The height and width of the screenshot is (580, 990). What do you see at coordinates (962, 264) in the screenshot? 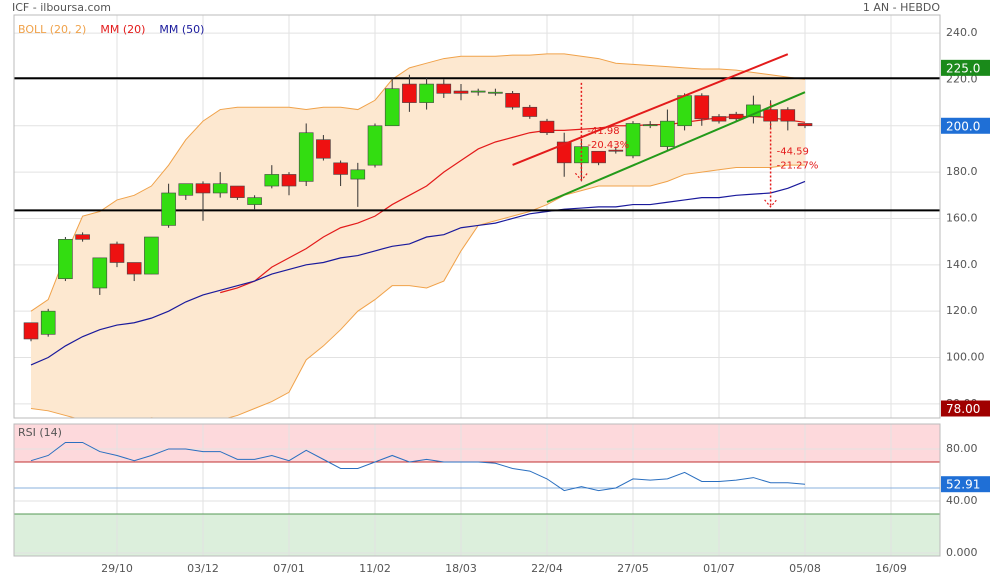
I see `y-tick-label: 140.0` at bounding box center [962, 264].